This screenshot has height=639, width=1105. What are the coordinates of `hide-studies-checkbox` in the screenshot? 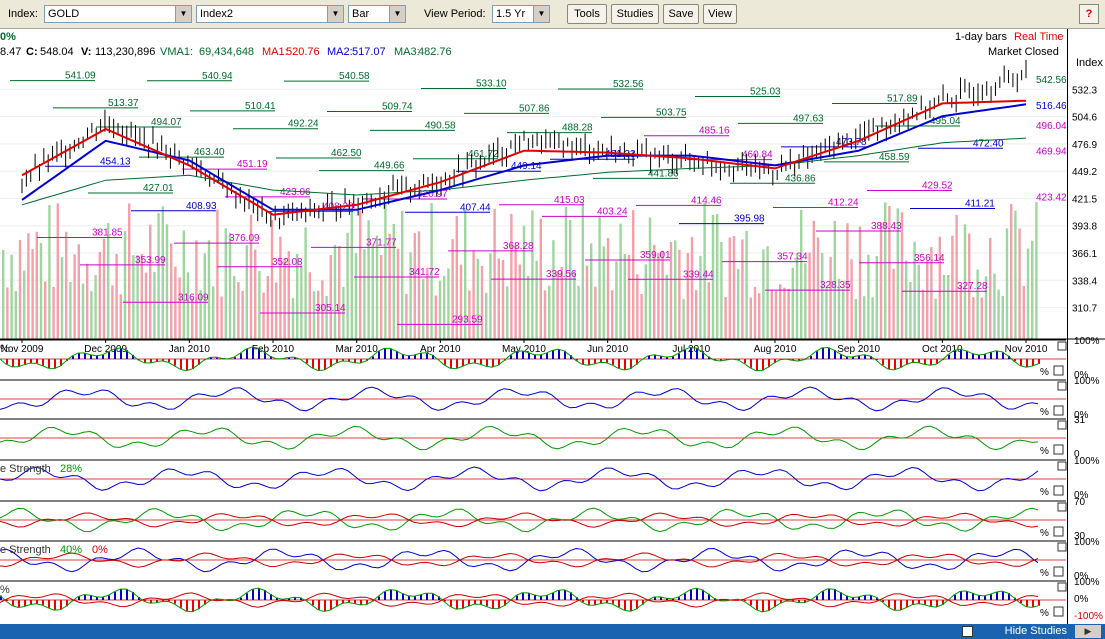 It's located at (967, 631).